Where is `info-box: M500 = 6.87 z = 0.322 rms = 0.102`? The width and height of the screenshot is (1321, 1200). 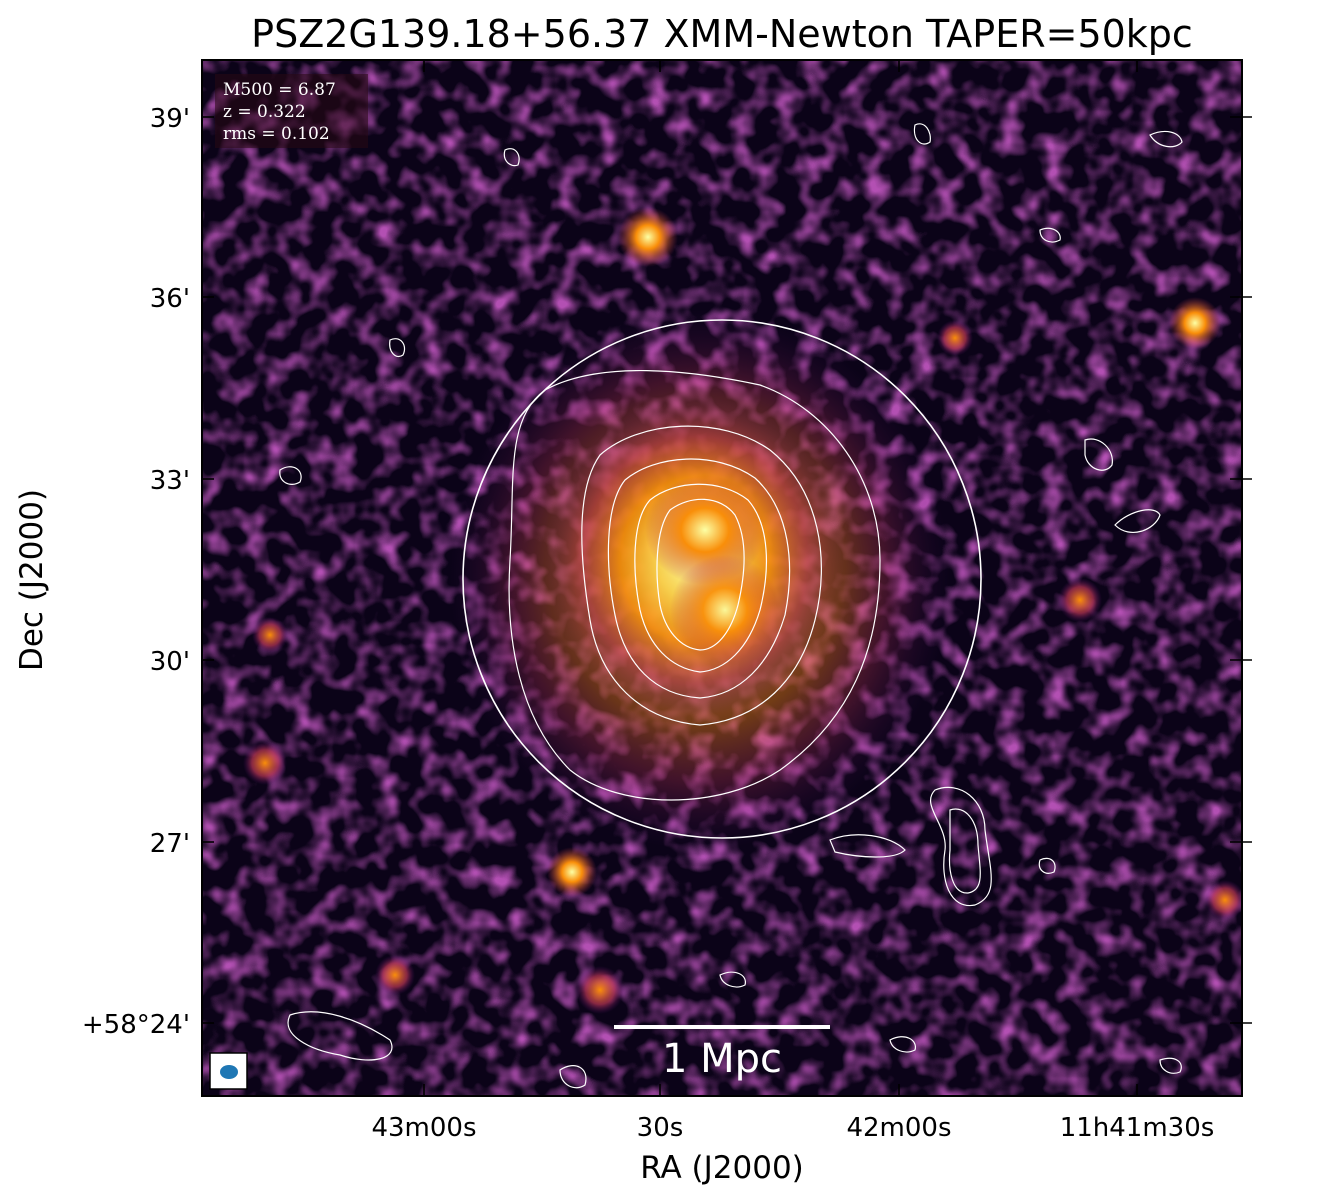
info-box: M500 = 6.87 z = 0.322 rms = 0.102 is located at coordinates (291, 111).